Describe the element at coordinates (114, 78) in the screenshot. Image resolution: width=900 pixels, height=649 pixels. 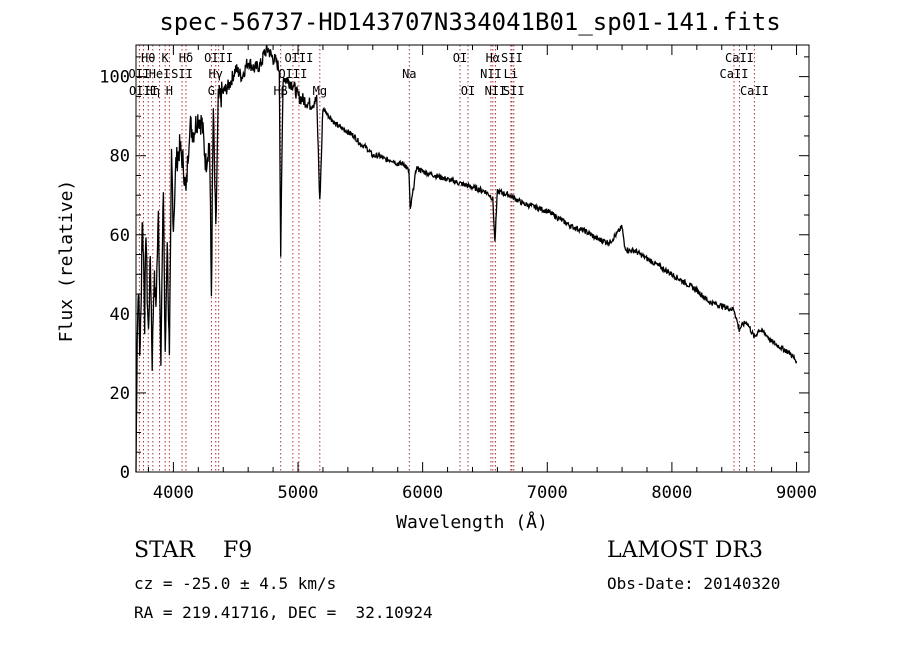
I see `y-tick-label: 100` at that location.